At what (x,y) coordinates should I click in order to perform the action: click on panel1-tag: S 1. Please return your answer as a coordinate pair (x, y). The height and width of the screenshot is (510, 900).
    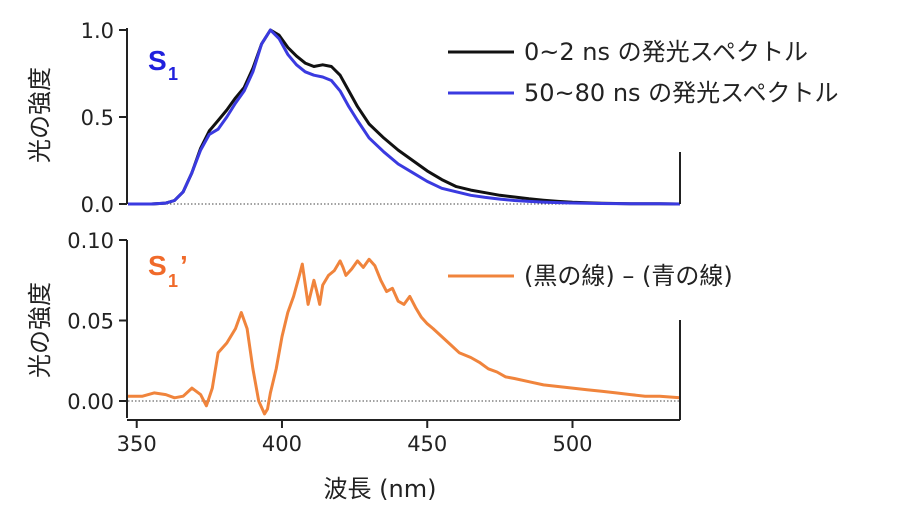
    Looking at the image, I should click on (163, 64).